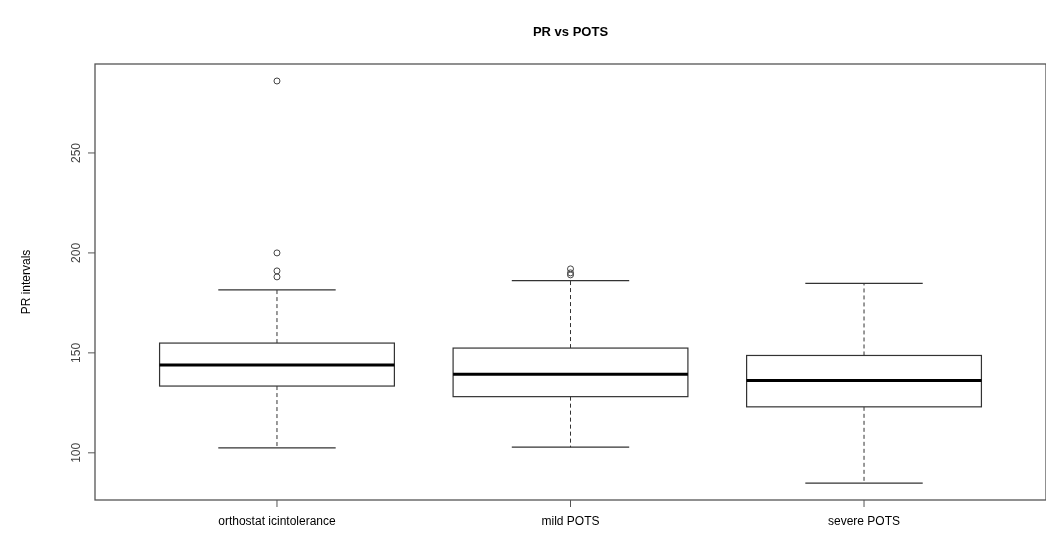 The width and height of the screenshot is (1046, 536). Describe the element at coordinates (26, 282) in the screenshot. I see `y-axis-title: PR intervals` at that location.